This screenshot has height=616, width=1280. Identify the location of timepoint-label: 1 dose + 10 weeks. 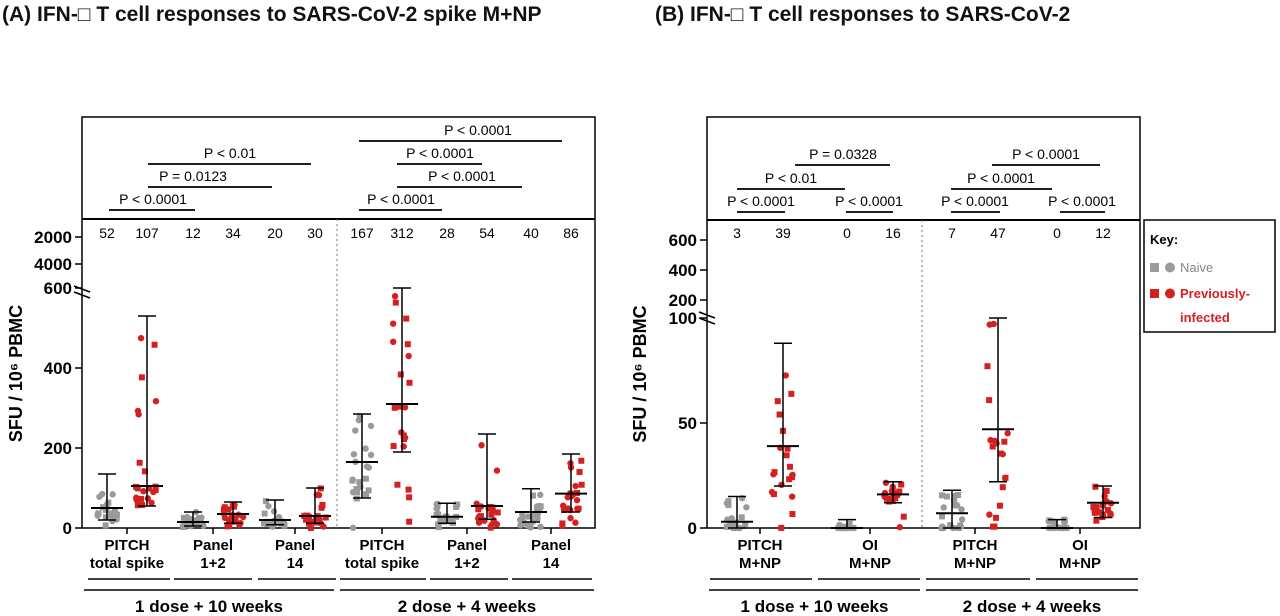
(815, 606).